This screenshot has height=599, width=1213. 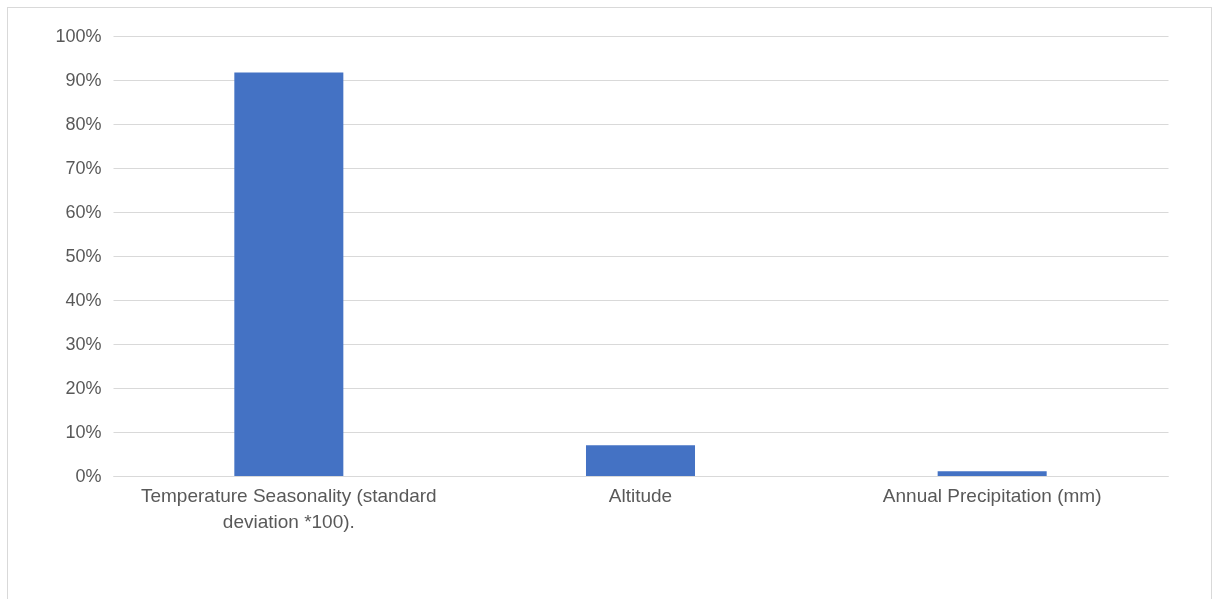 What do you see at coordinates (83, 255) in the screenshot?
I see `y-tick-label: 50%` at bounding box center [83, 255].